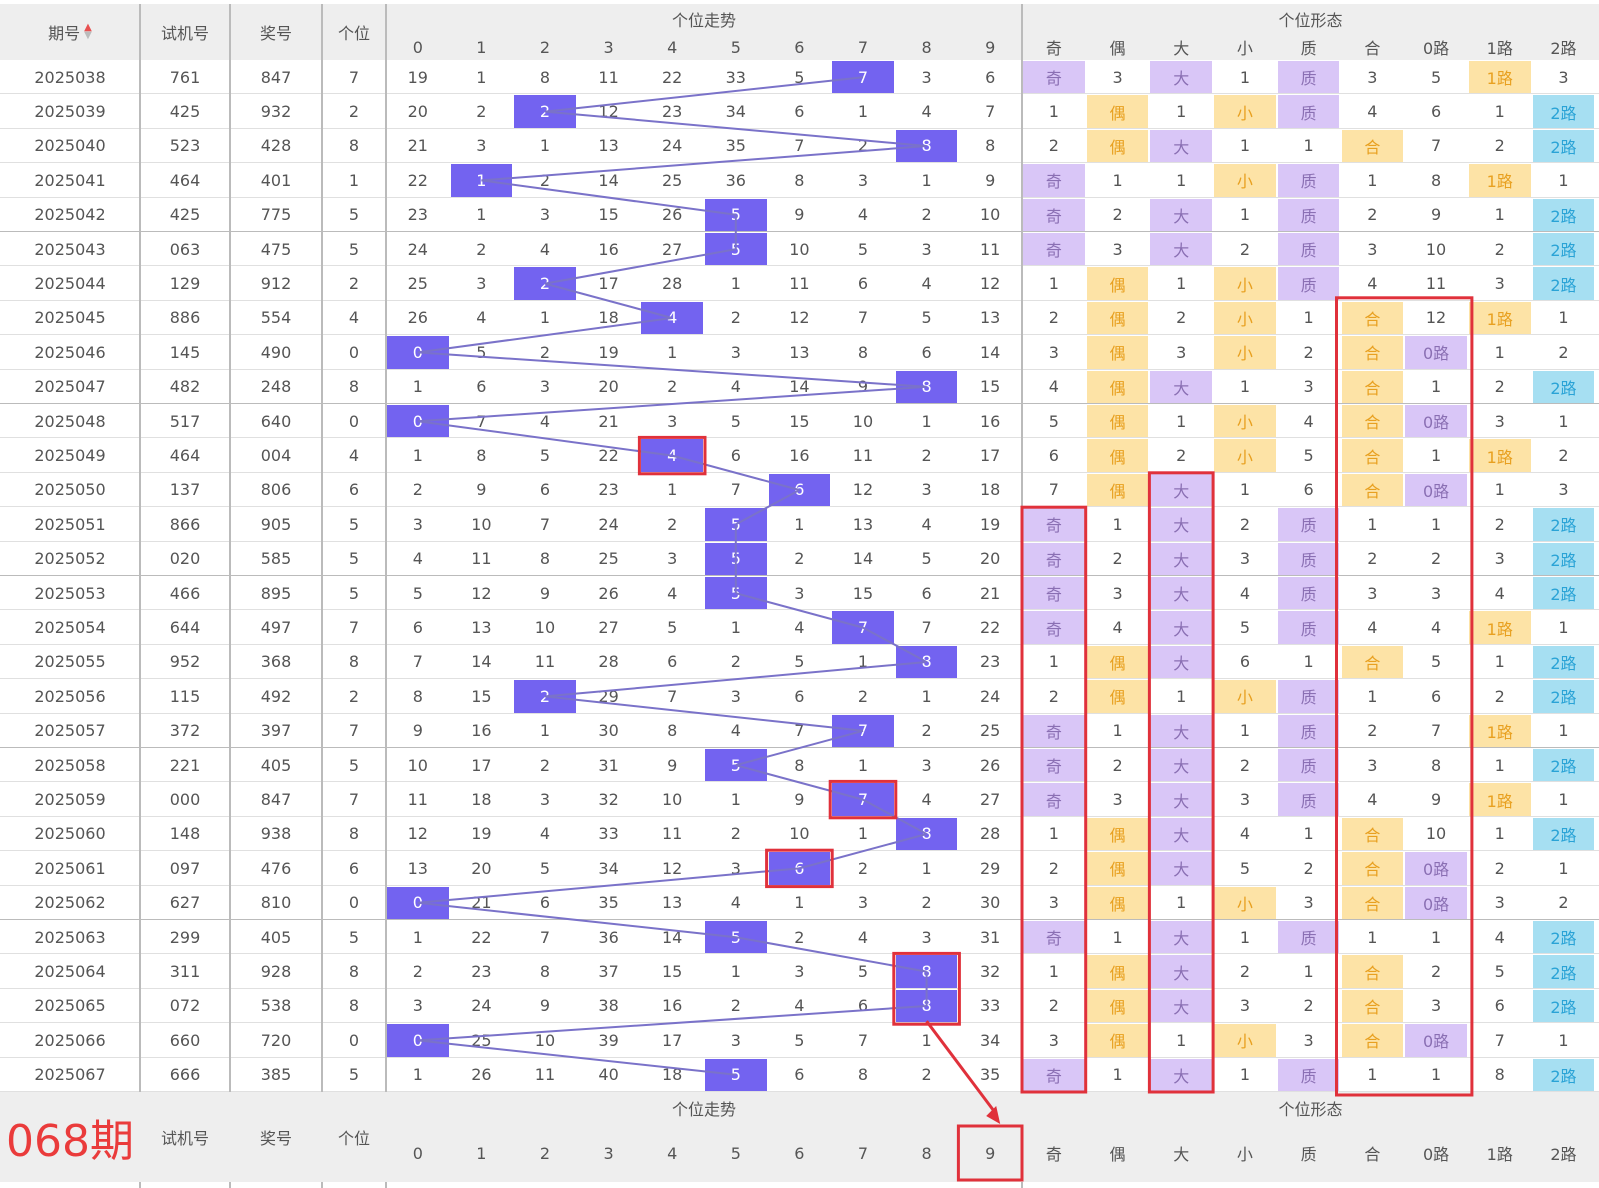 This screenshot has width=1599, height=1188. Describe the element at coordinates (354, 180) in the screenshot. I see `unit-digit: 1` at that location.